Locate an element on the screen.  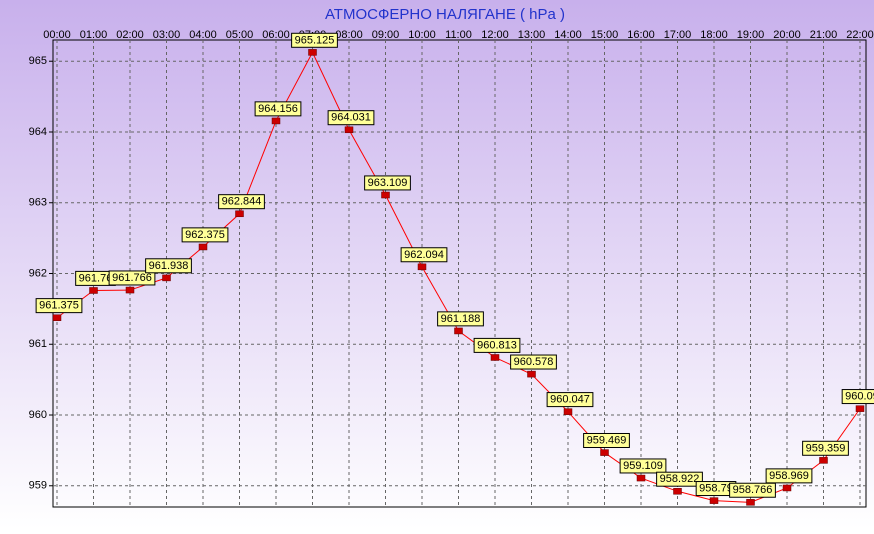
data-label: 961.188 is located at coordinates (460, 319).